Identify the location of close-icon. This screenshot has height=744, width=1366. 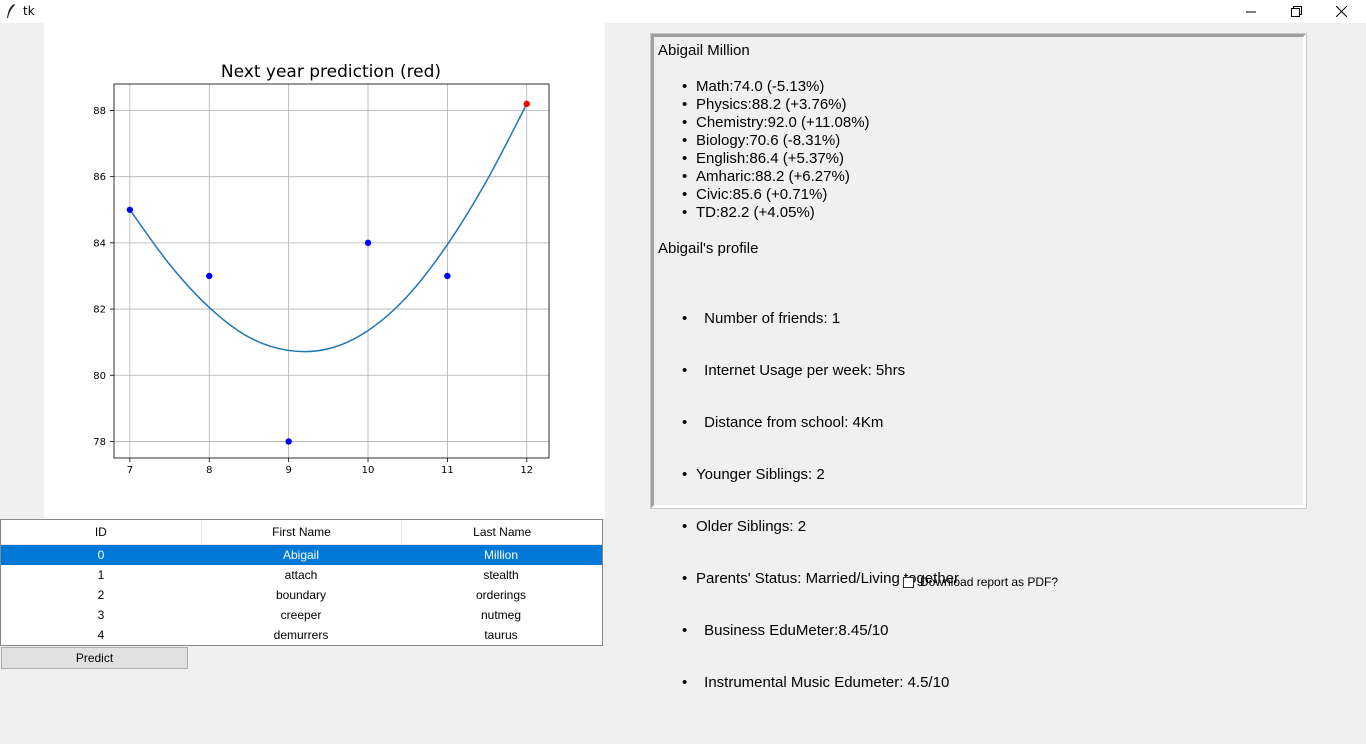
(1341, 11).